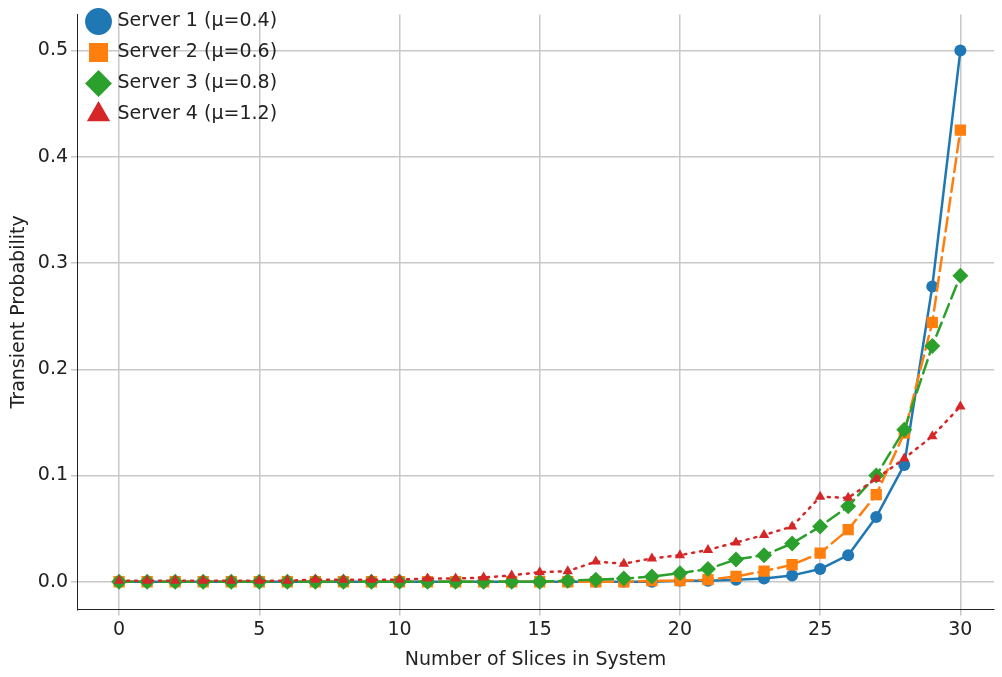  What do you see at coordinates (197, 112) in the screenshot?
I see `legend-label: Server 4 (μ=1.2)` at bounding box center [197, 112].